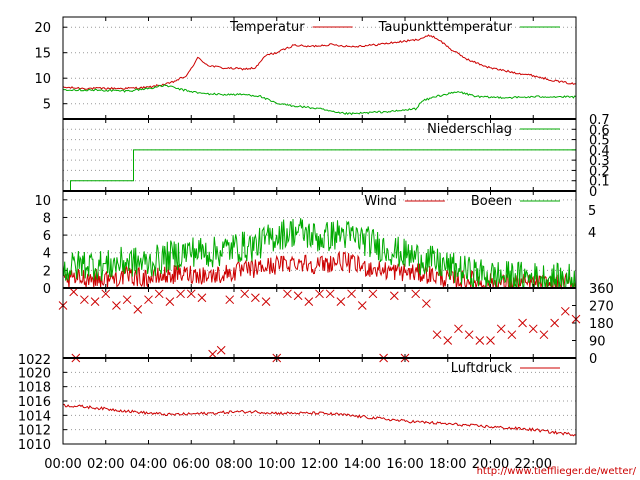 The image size is (640, 480). I want to click on x-tick-label: 10:00, so click(276, 464).